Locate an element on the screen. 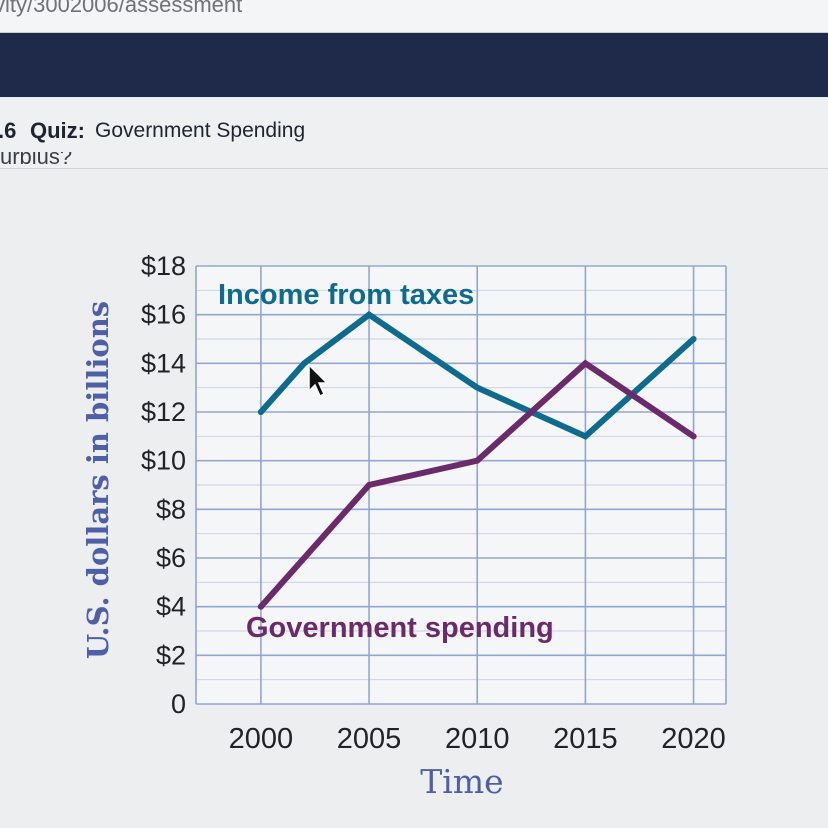 The image size is (828, 828). y-tick-label: $6 is located at coordinates (171, 558).